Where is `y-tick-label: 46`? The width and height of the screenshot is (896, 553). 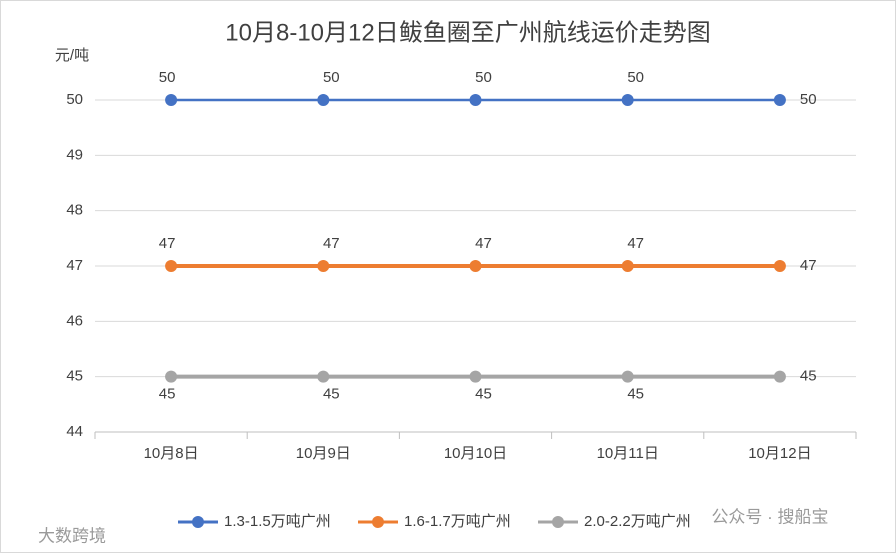 y-tick-label: 46 is located at coordinates (74, 320).